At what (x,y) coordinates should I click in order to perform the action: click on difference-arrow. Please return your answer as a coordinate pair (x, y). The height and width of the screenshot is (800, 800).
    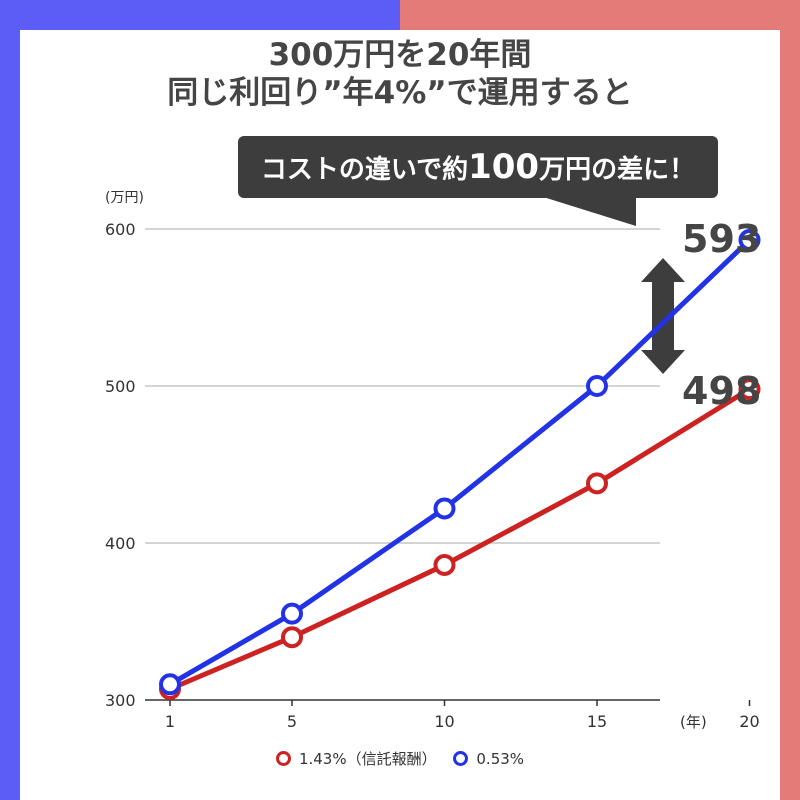
    Looking at the image, I should click on (663, 316).